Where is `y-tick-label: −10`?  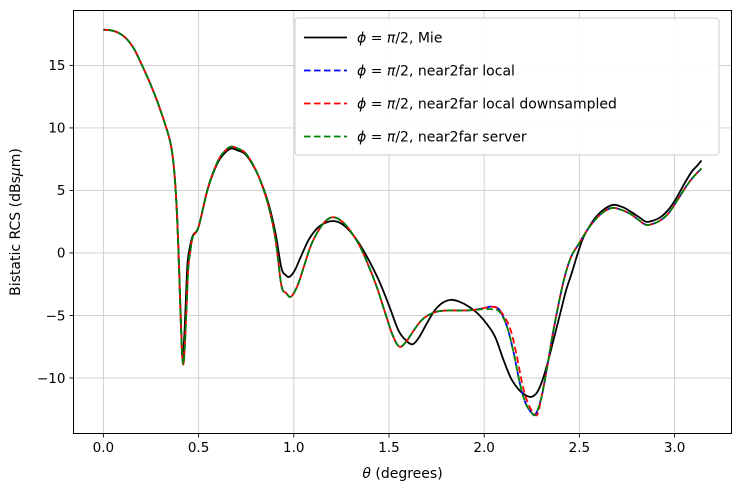 y-tick-label: −10 is located at coordinates (51, 379).